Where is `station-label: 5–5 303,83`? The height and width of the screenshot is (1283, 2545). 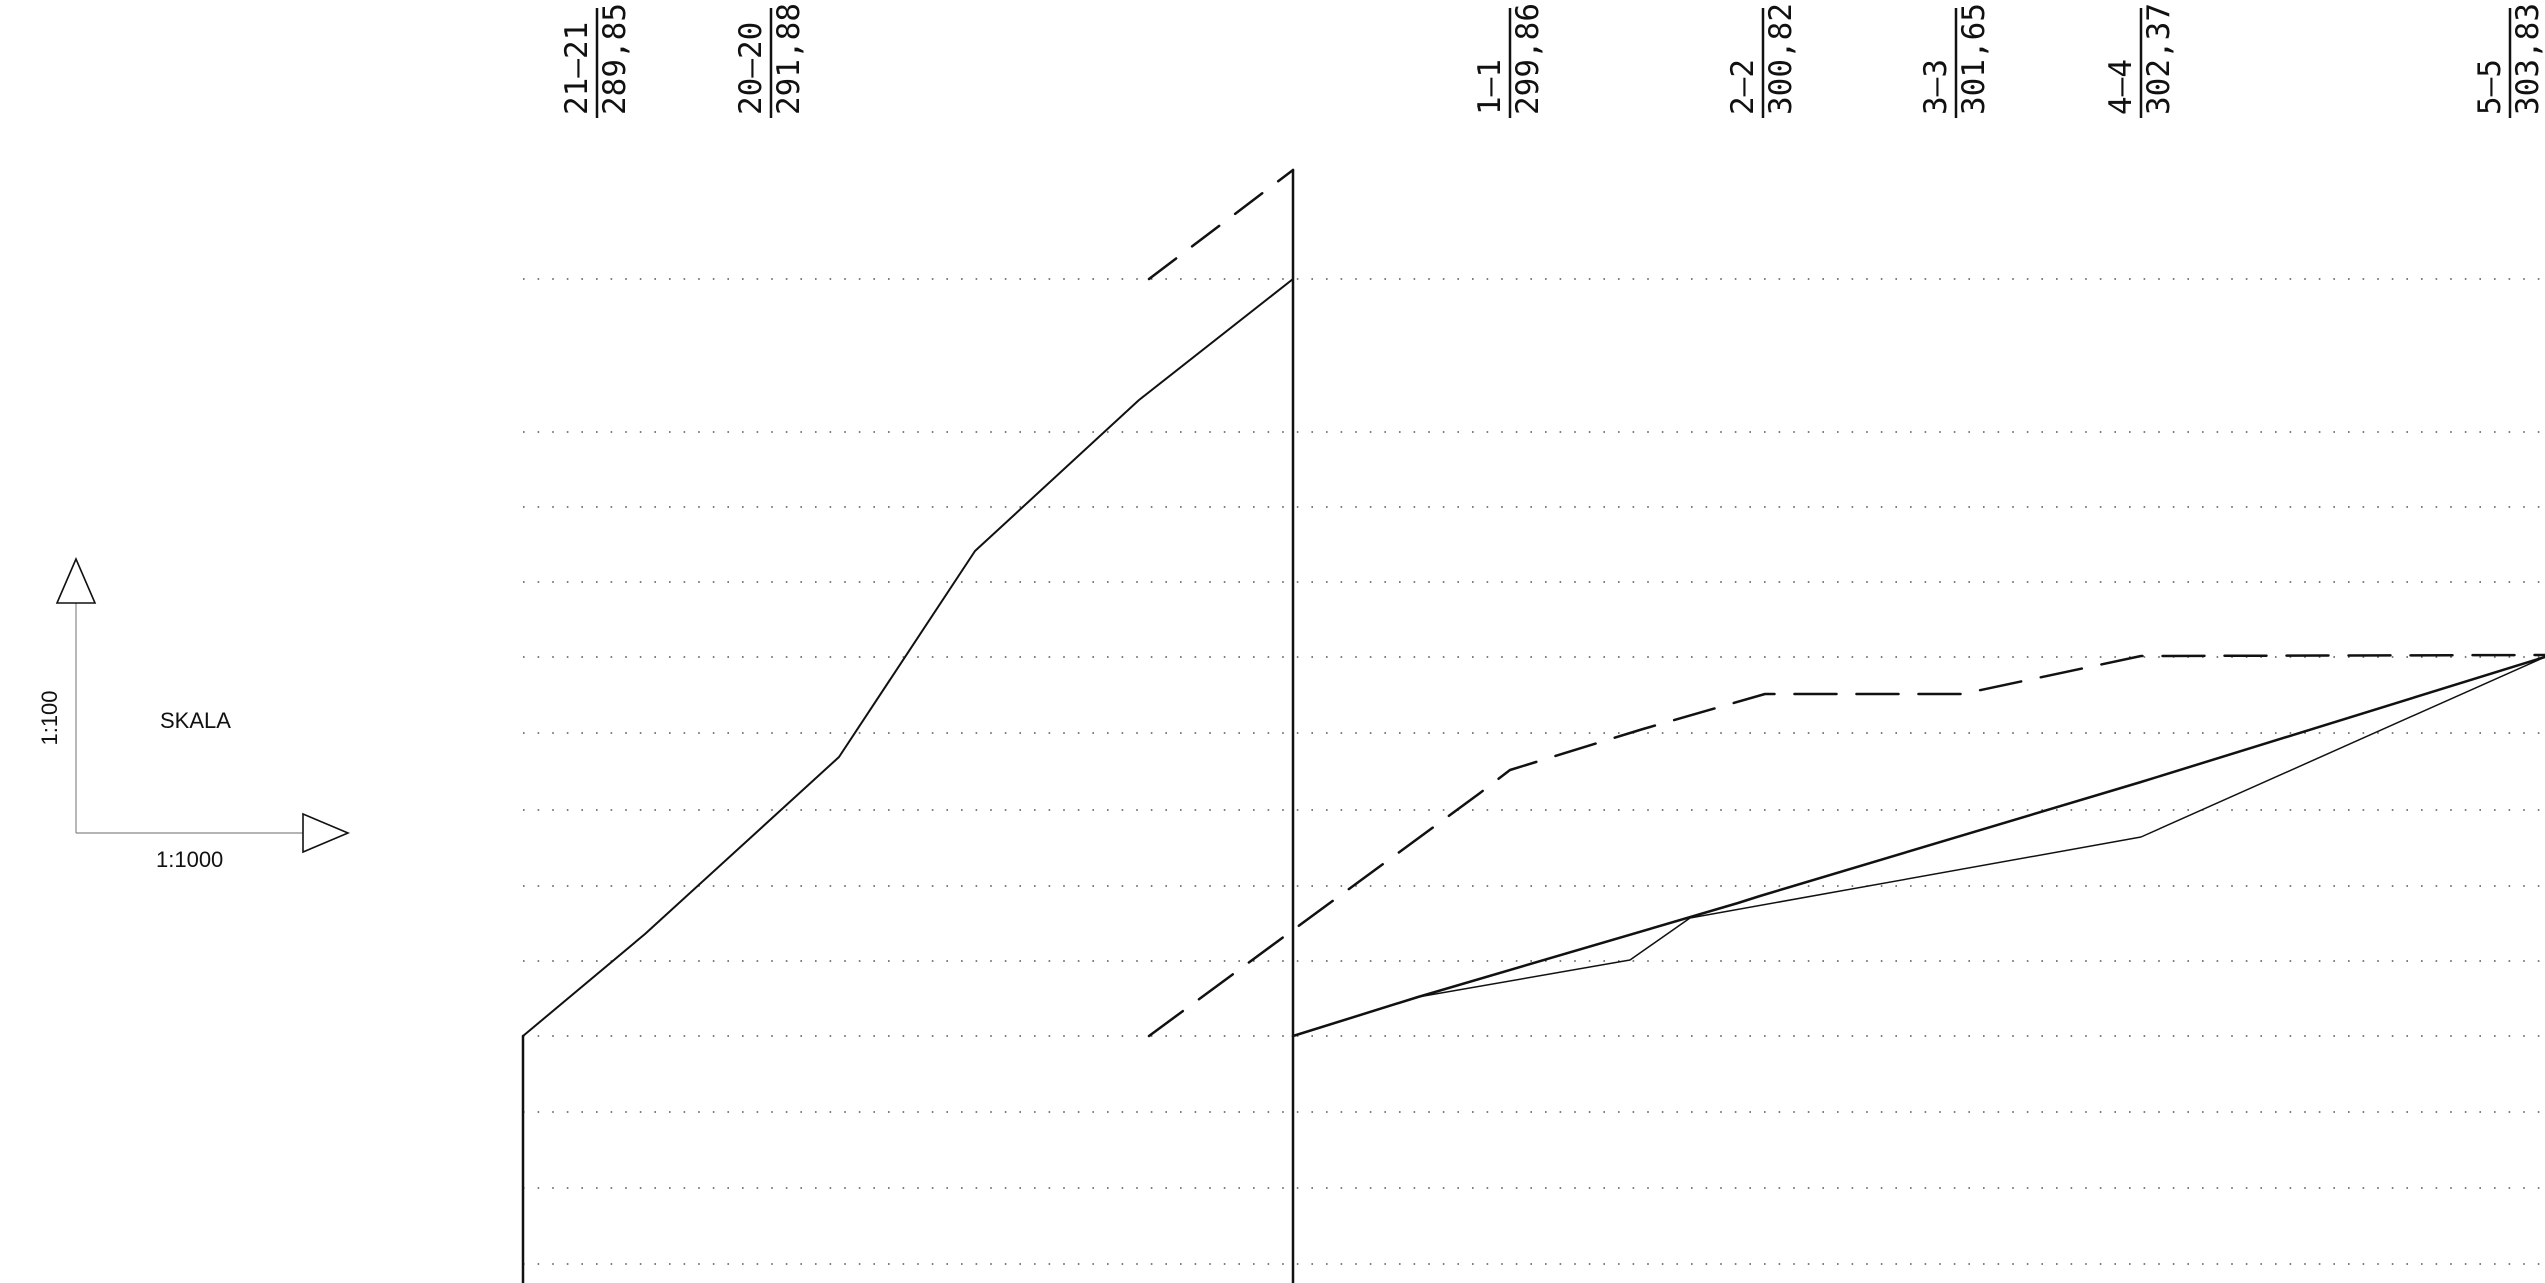
station-label: 5–5 303,83 is located at coordinates (2508, 60).